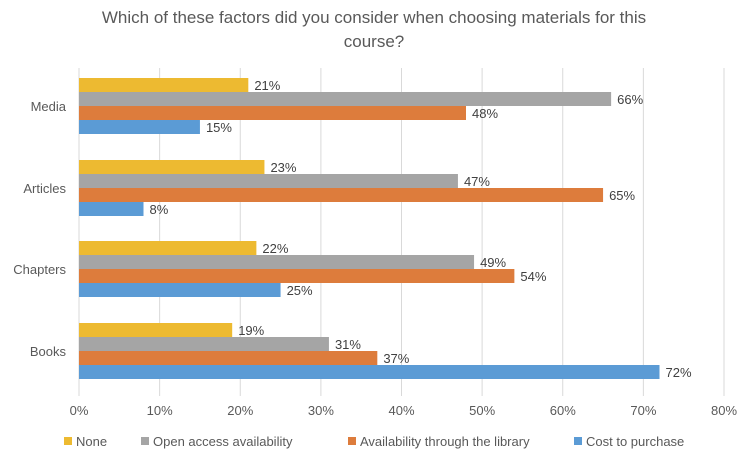  Describe the element at coordinates (44, 188) in the screenshot. I see `category-label: Articles` at that location.